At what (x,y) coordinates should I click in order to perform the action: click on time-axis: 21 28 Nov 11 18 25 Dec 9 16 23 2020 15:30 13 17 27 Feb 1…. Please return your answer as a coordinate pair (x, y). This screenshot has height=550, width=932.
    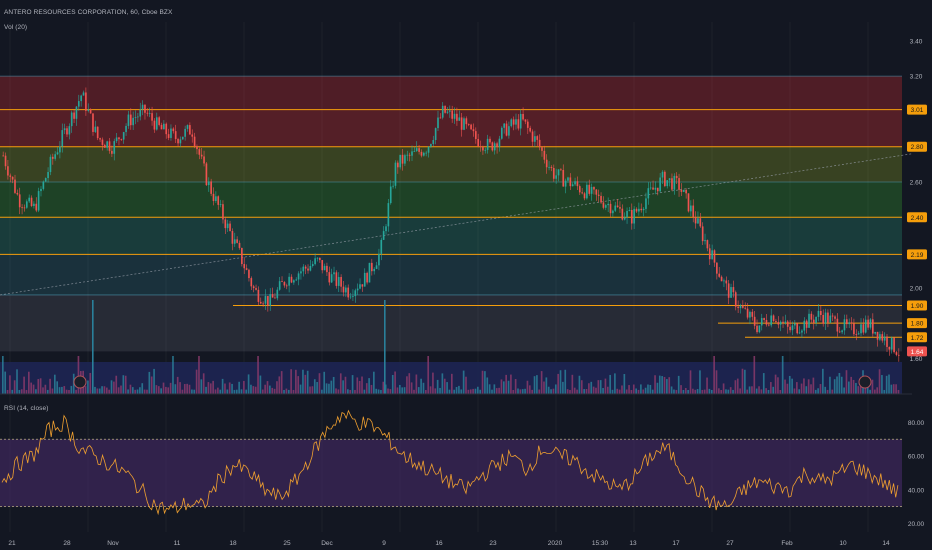
    Looking at the image, I should click on (449, 543).